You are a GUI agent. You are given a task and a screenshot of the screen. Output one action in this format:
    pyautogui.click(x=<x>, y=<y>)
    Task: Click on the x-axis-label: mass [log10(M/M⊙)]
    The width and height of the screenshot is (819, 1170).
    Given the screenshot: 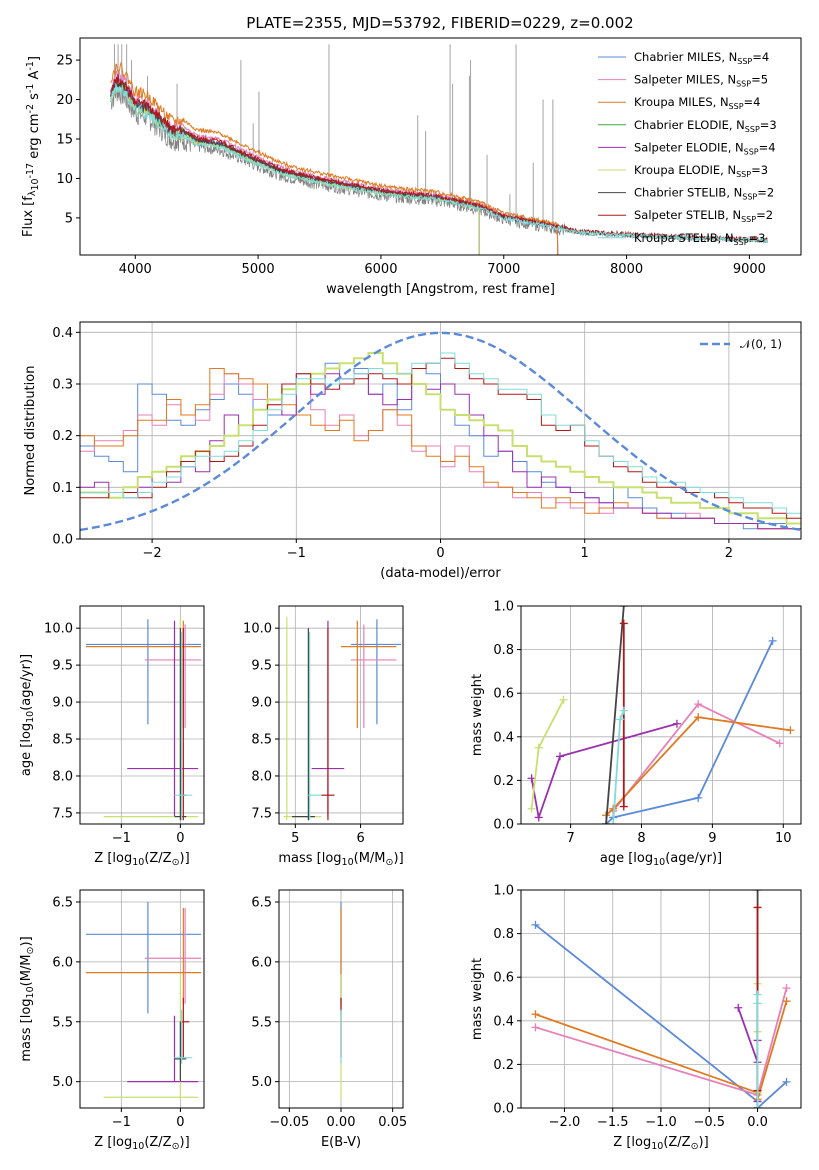 What is the action you would take?
    pyautogui.click(x=340, y=859)
    